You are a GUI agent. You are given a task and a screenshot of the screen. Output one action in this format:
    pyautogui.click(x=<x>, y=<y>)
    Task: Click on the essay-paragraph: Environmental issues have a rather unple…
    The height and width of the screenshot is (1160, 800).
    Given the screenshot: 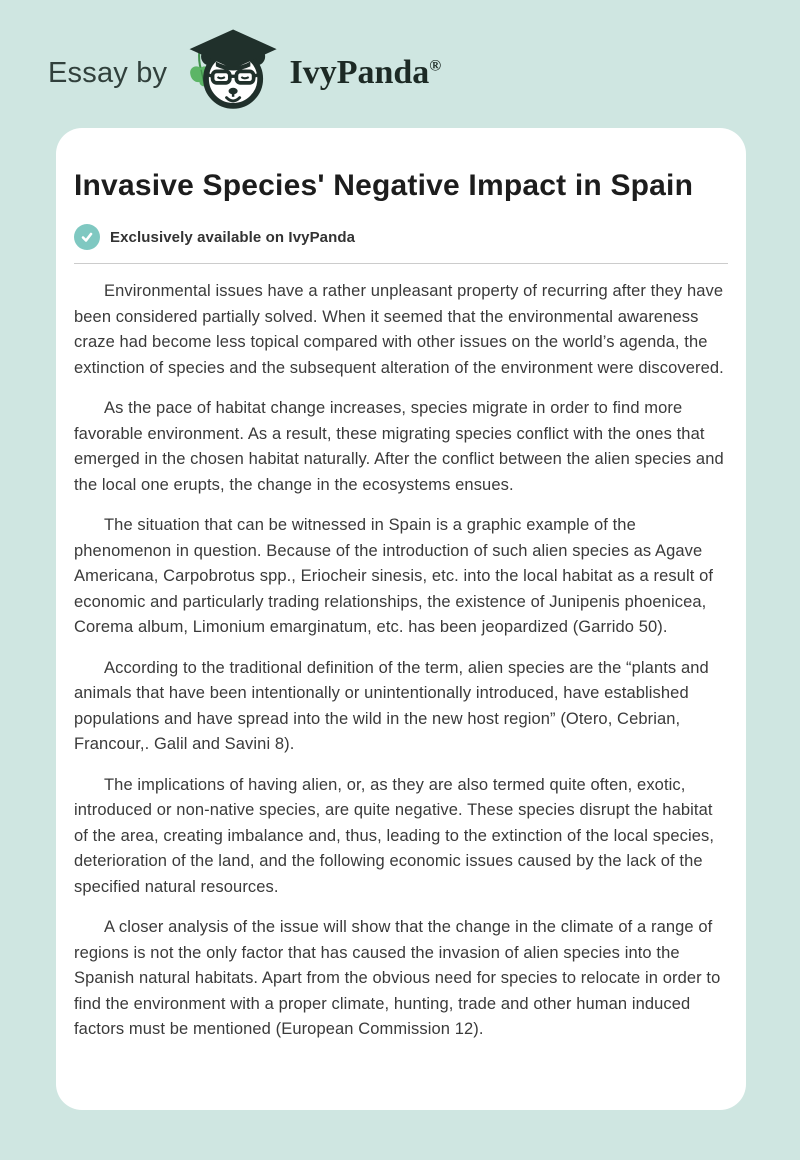 What is the action you would take?
    pyautogui.click(x=399, y=329)
    